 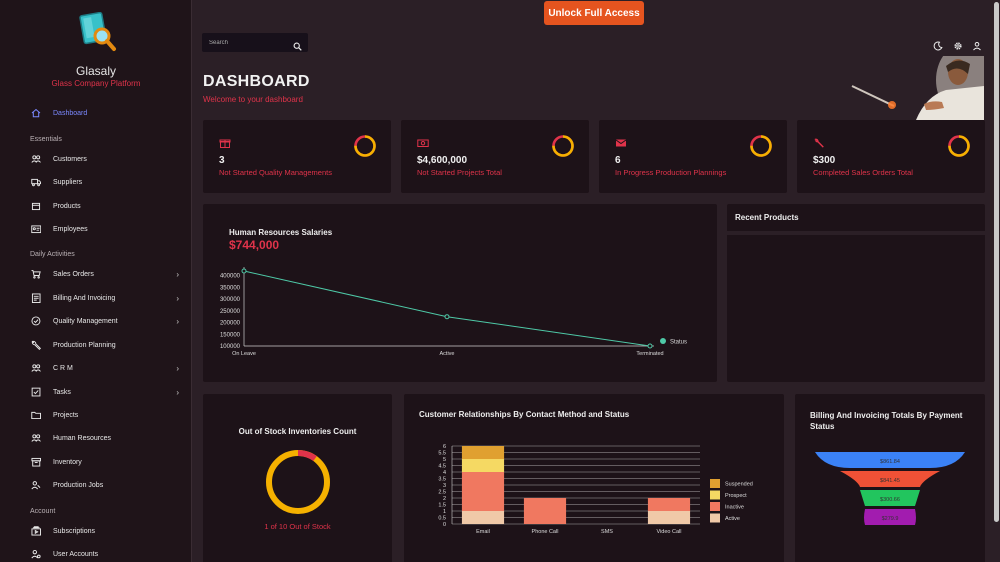 I want to click on brand-subtitle: Glass Company Platform, so click(x=96, y=83).